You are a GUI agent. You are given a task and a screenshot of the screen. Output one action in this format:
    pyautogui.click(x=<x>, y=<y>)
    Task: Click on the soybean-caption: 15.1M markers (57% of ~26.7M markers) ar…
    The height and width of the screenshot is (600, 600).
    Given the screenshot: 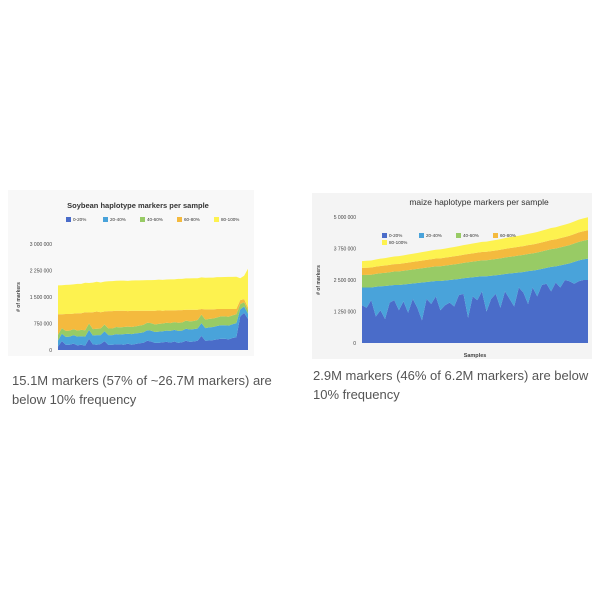 What is the action you would take?
    pyautogui.click(x=142, y=390)
    